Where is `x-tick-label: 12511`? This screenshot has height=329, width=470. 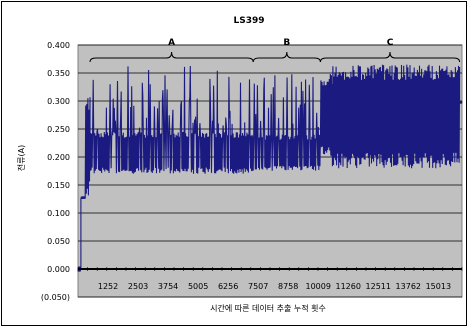
x-tick-label: 12511 is located at coordinates (378, 286).